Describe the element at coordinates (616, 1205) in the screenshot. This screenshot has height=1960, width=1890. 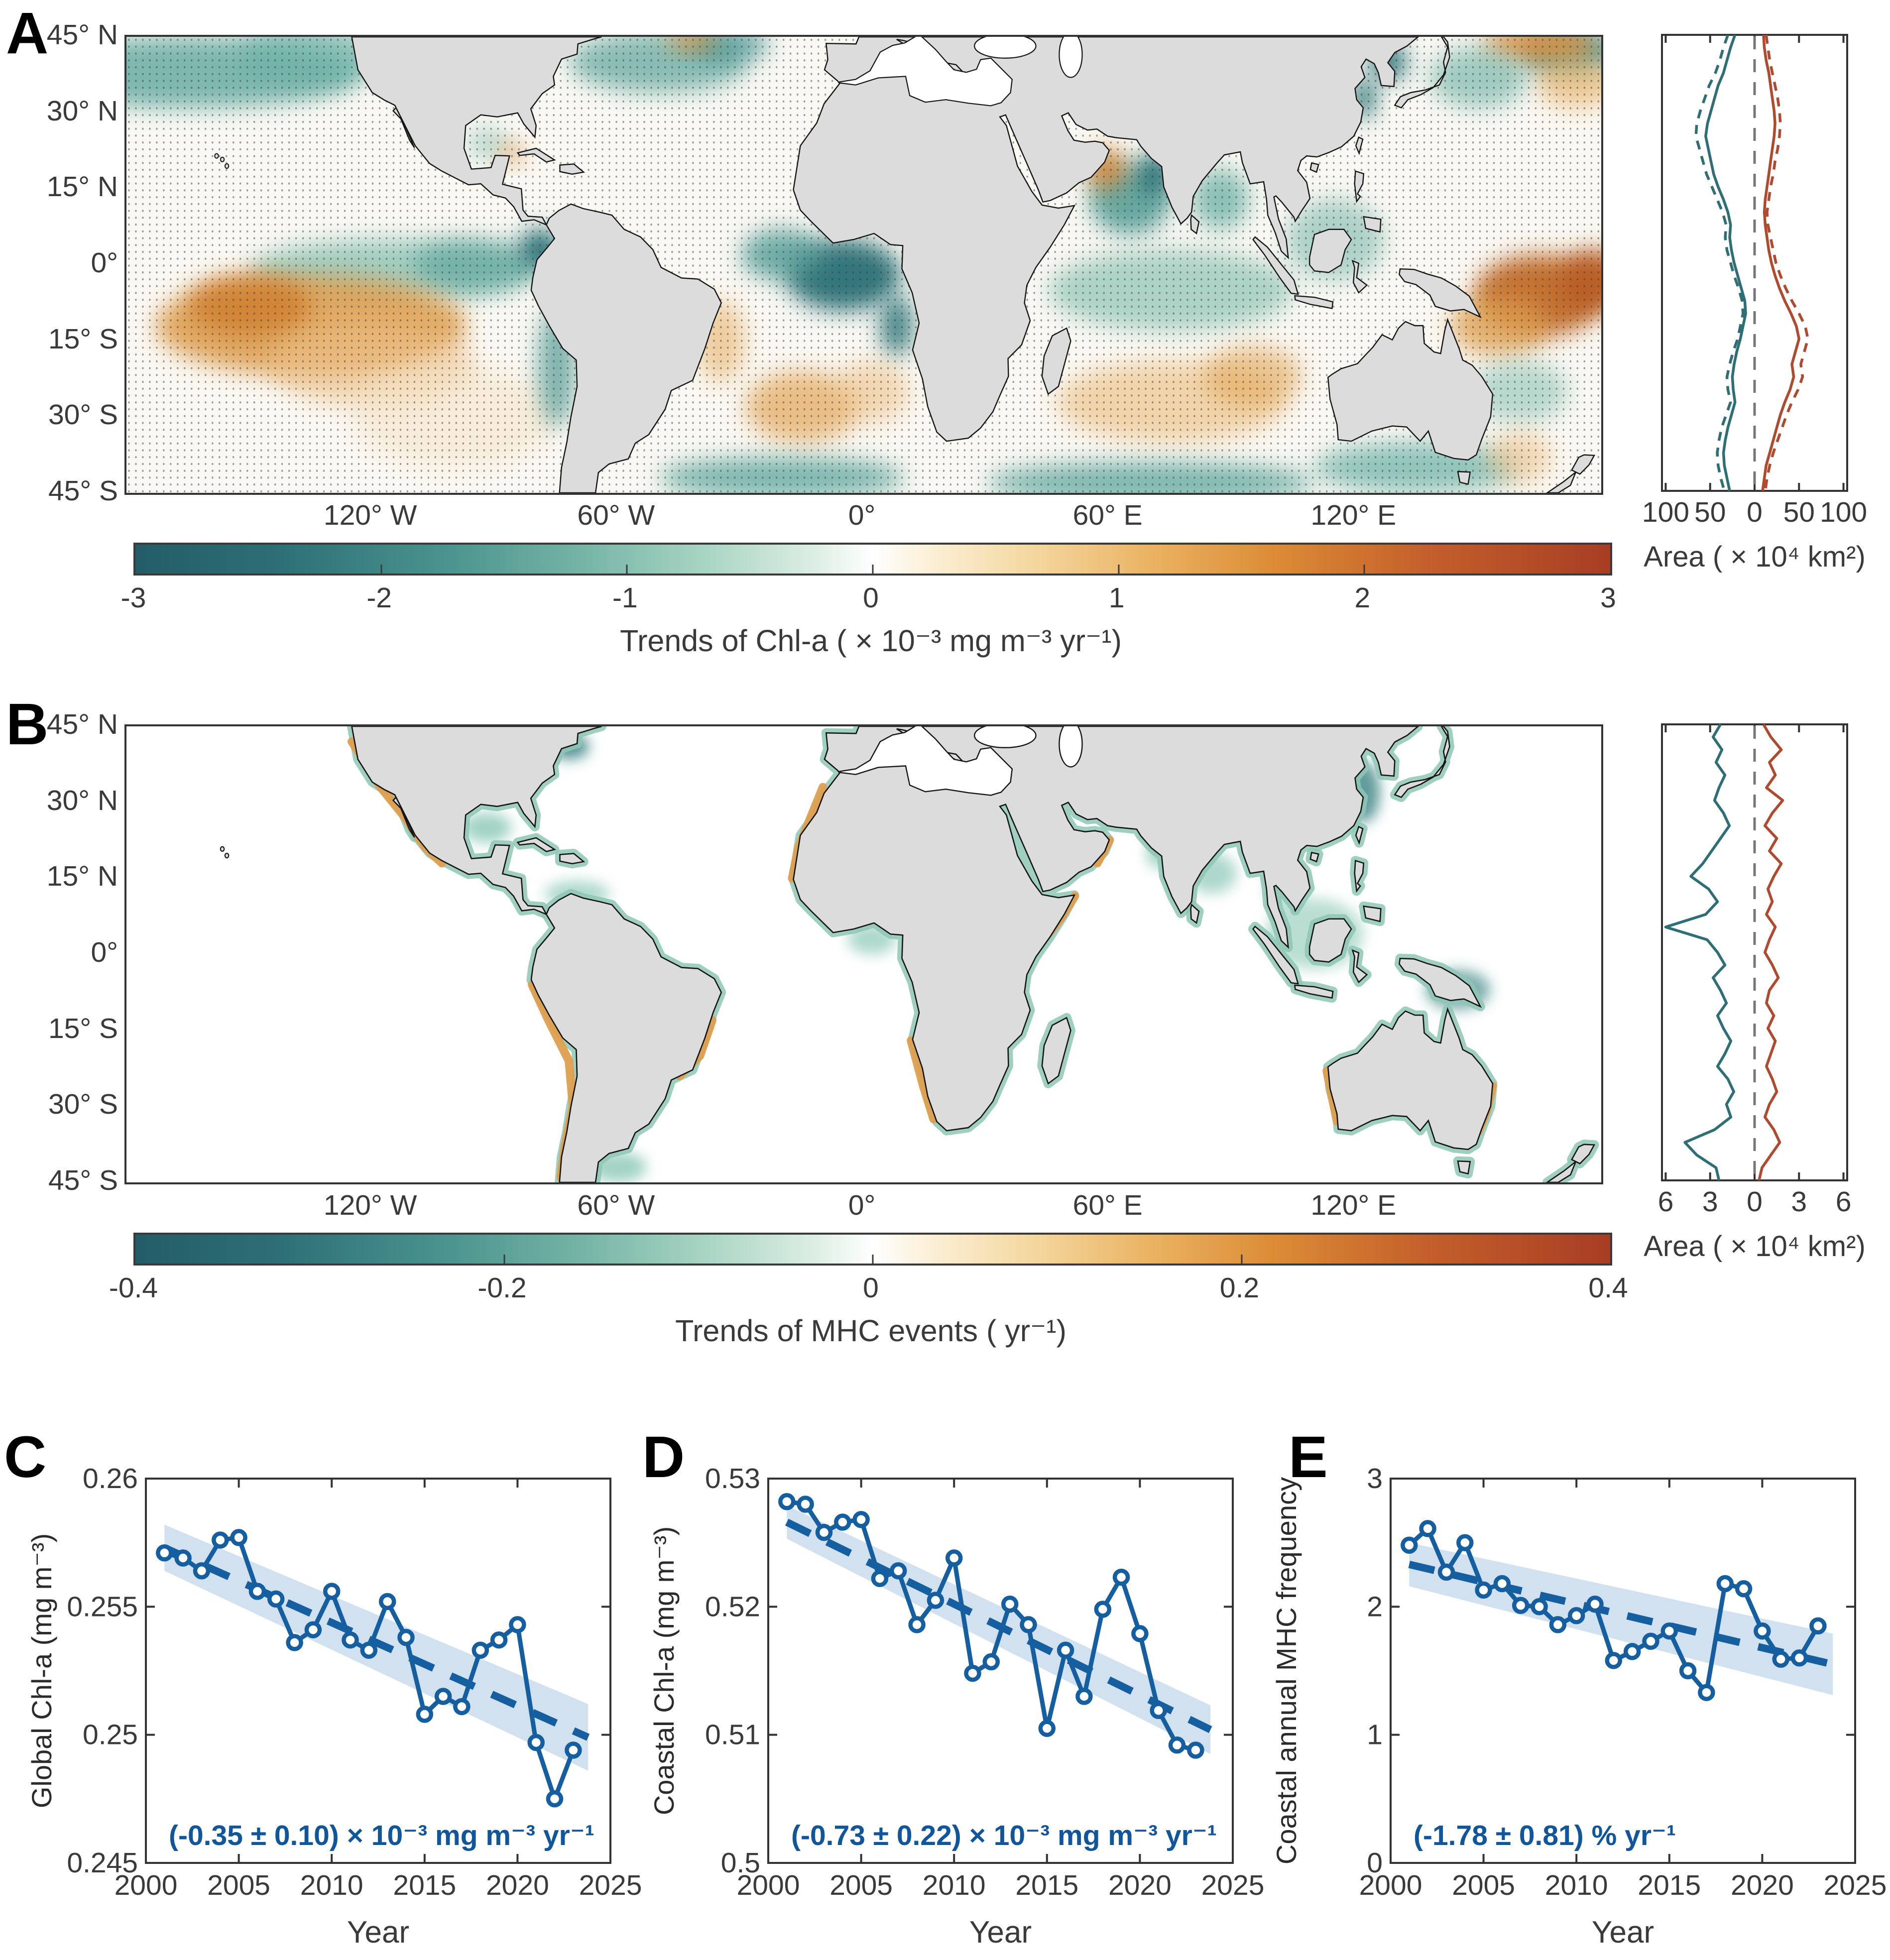
I see `lon-tick: 60° W` at that location.